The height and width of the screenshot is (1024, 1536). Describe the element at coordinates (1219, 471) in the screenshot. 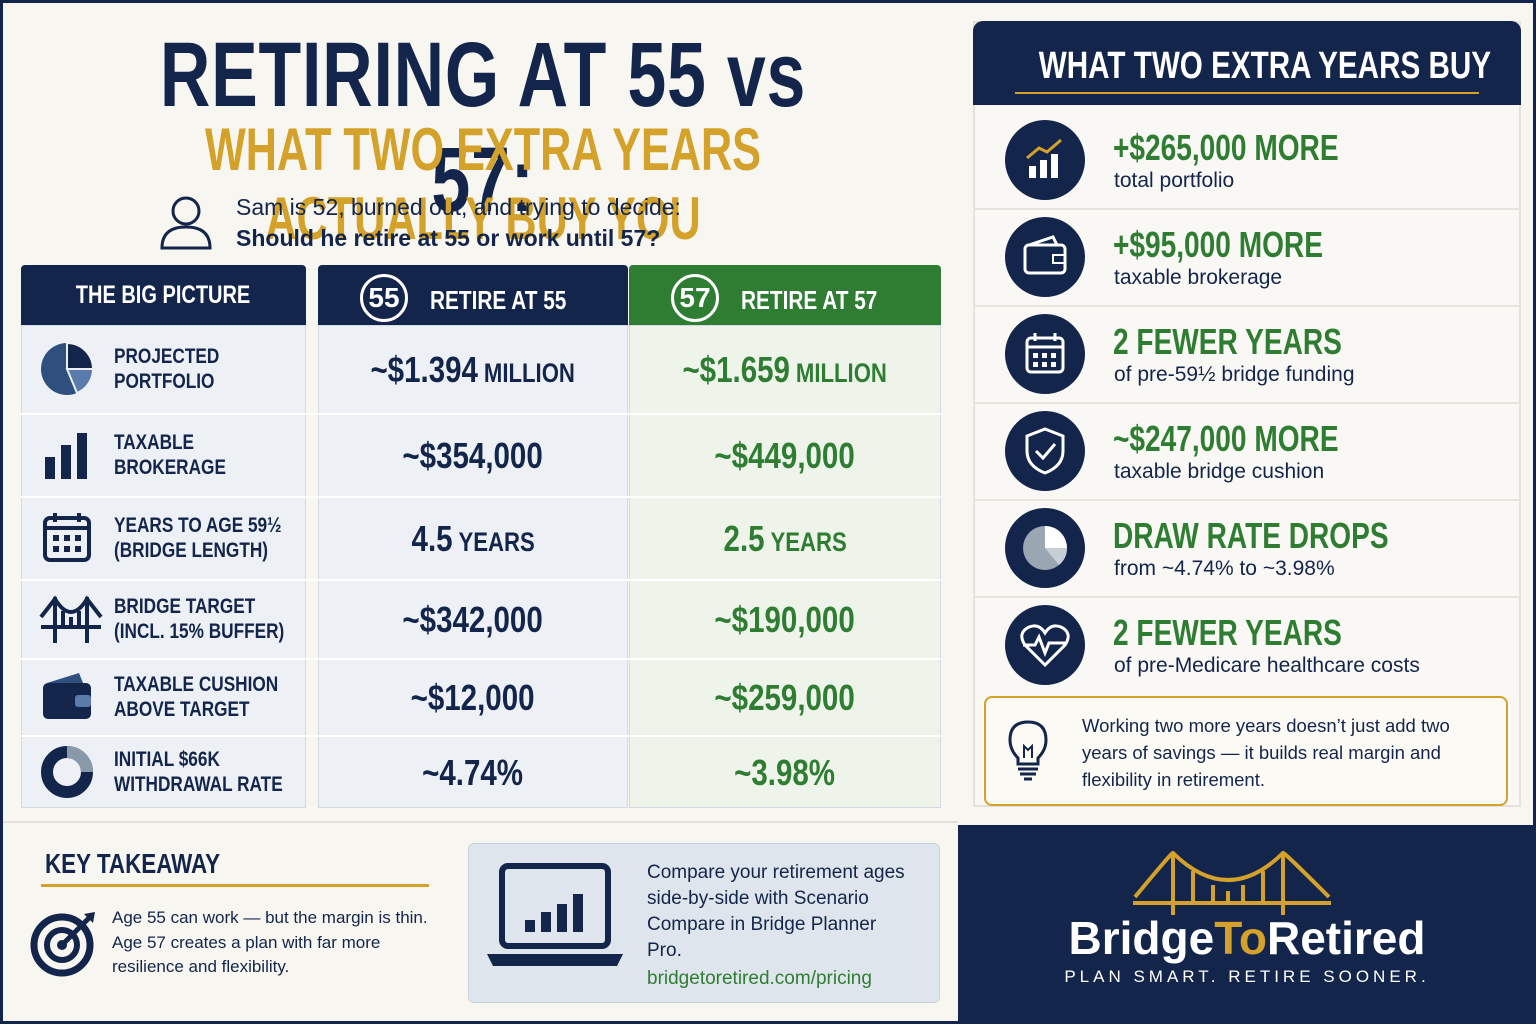

I see `item-detail: taxable bridge cushion` at that location.